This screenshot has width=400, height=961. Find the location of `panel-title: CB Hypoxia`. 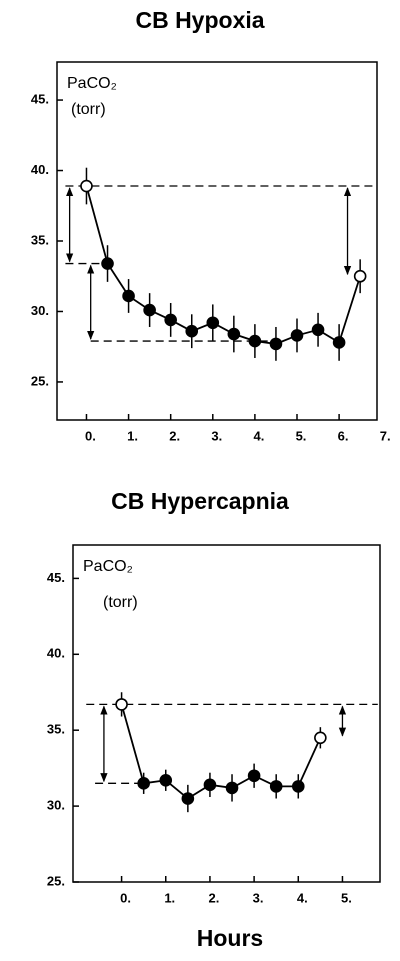

panel-title: CB Hypoxia is located at coordinates (199, 20).